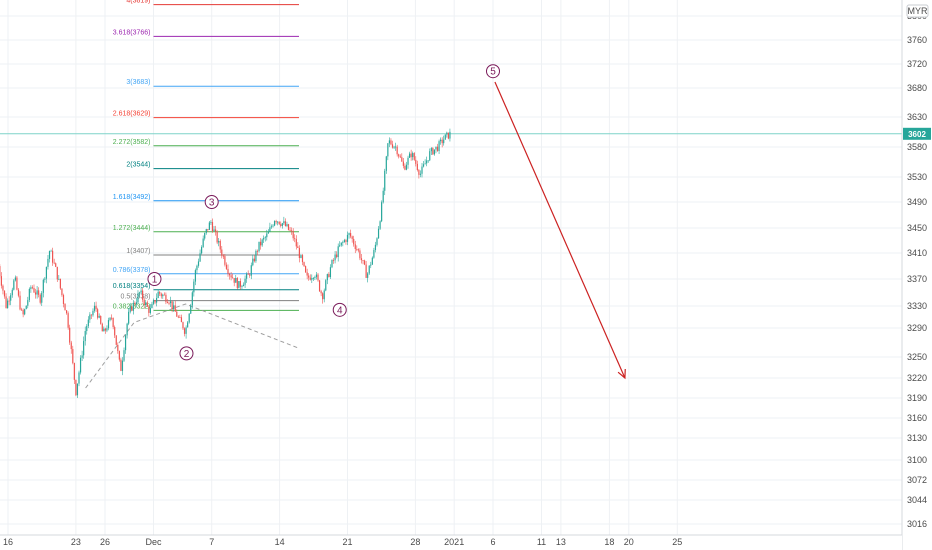 The width and height of the screenshot is (932, 550). I want to click on wave-number: 2, so click(187, 354).